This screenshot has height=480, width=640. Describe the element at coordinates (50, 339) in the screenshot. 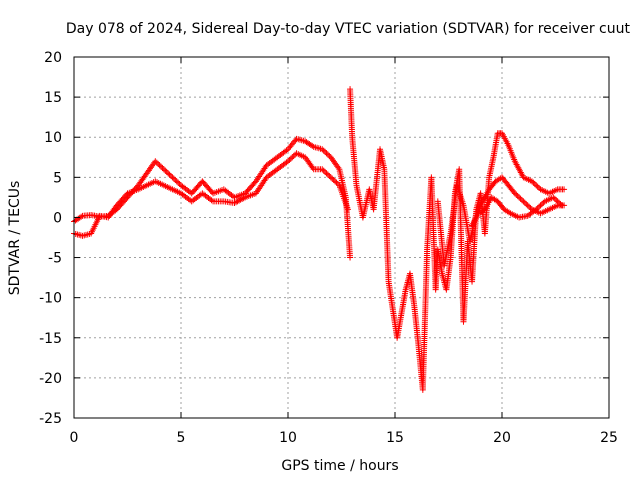

I see `y-tick-label: -15` at that location.